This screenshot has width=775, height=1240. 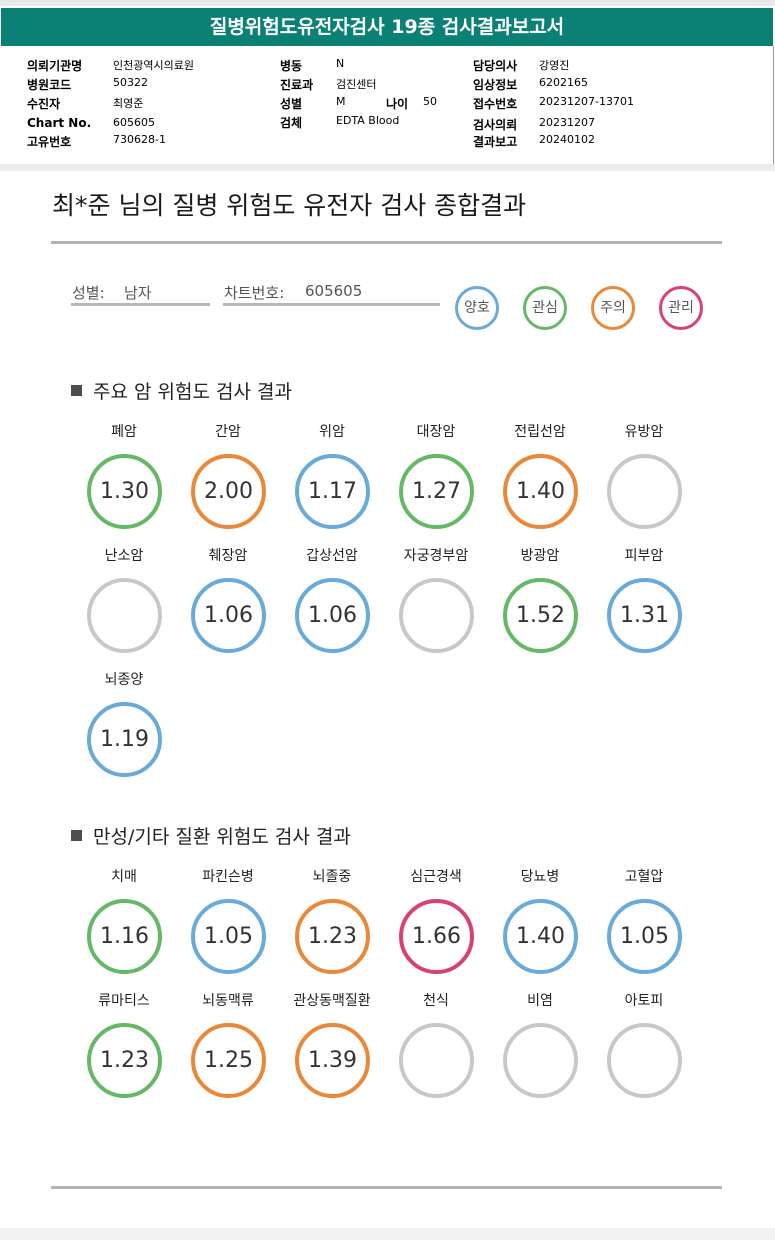 I want to click on patient-chart-value: 605605, so click(x=334, y=291).